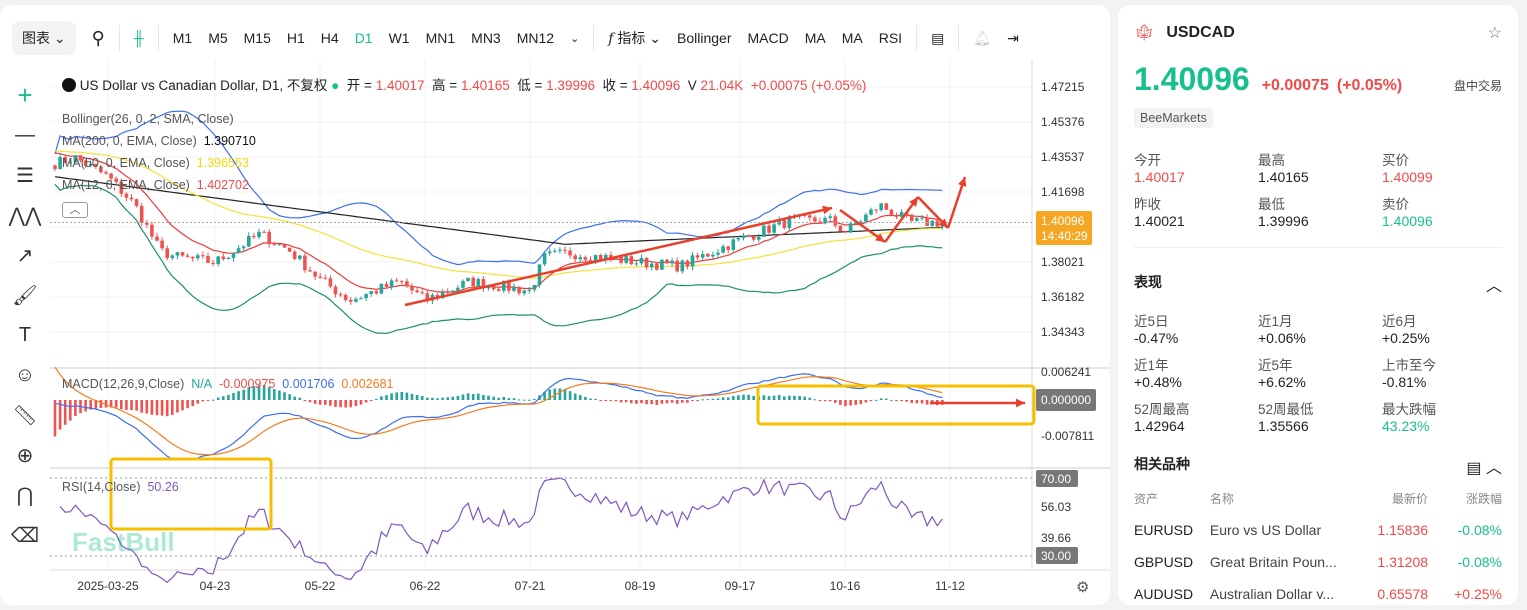  I want to click on magnet-icon: ⋂, so click(25, 495).